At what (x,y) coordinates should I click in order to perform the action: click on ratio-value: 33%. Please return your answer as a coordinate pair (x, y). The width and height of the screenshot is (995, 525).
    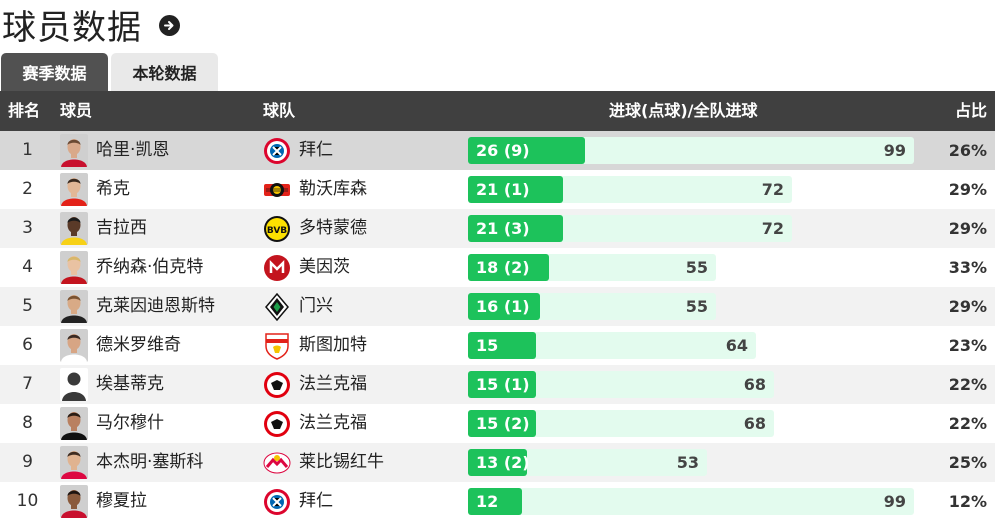
    Looking at the image, I should click on (967, 267).